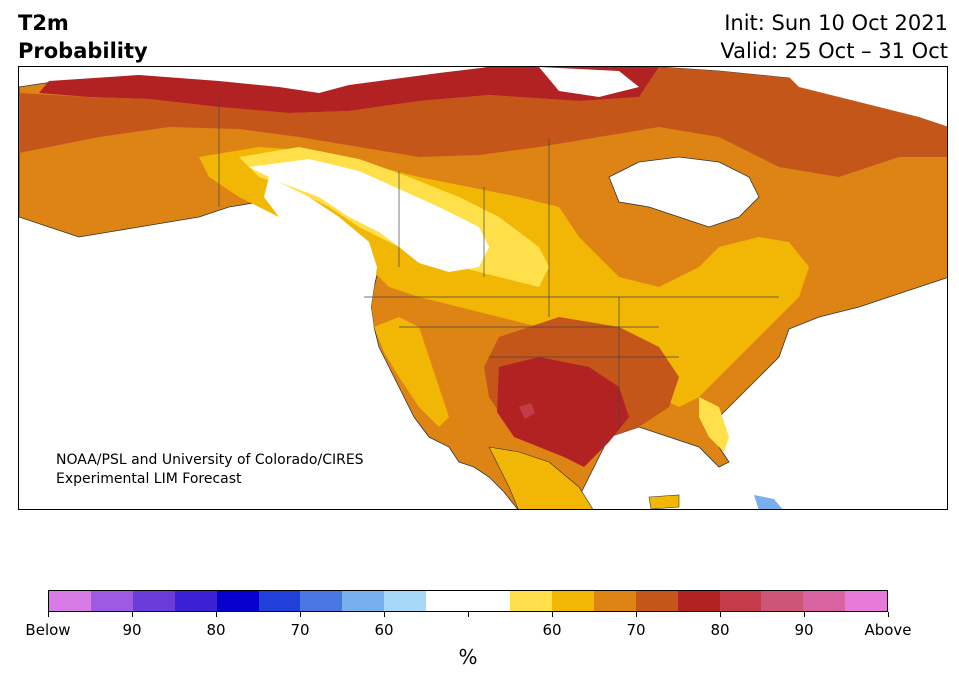 This screenshot has height=680, width=959. I want to click on north-band-red, so click(349, 90).